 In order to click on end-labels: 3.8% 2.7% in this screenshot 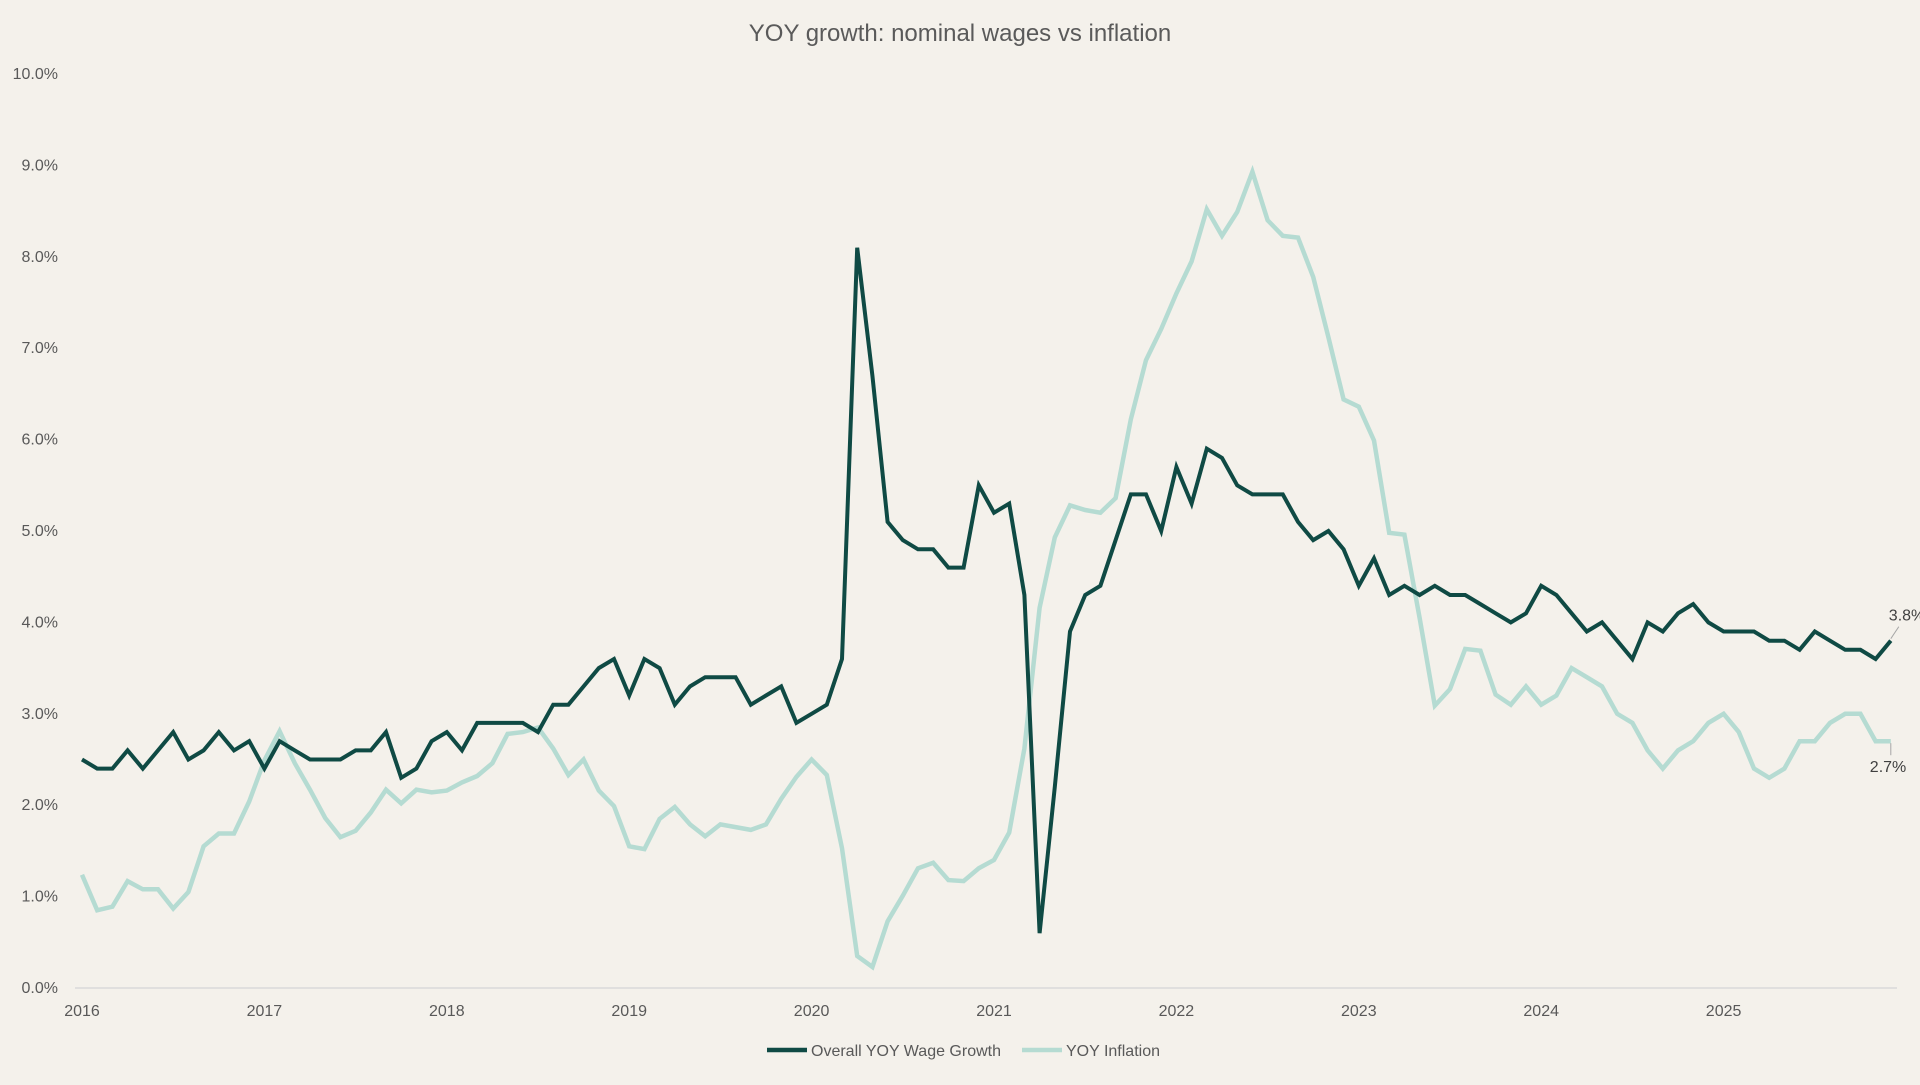, I will do `click(1895, 692)`.